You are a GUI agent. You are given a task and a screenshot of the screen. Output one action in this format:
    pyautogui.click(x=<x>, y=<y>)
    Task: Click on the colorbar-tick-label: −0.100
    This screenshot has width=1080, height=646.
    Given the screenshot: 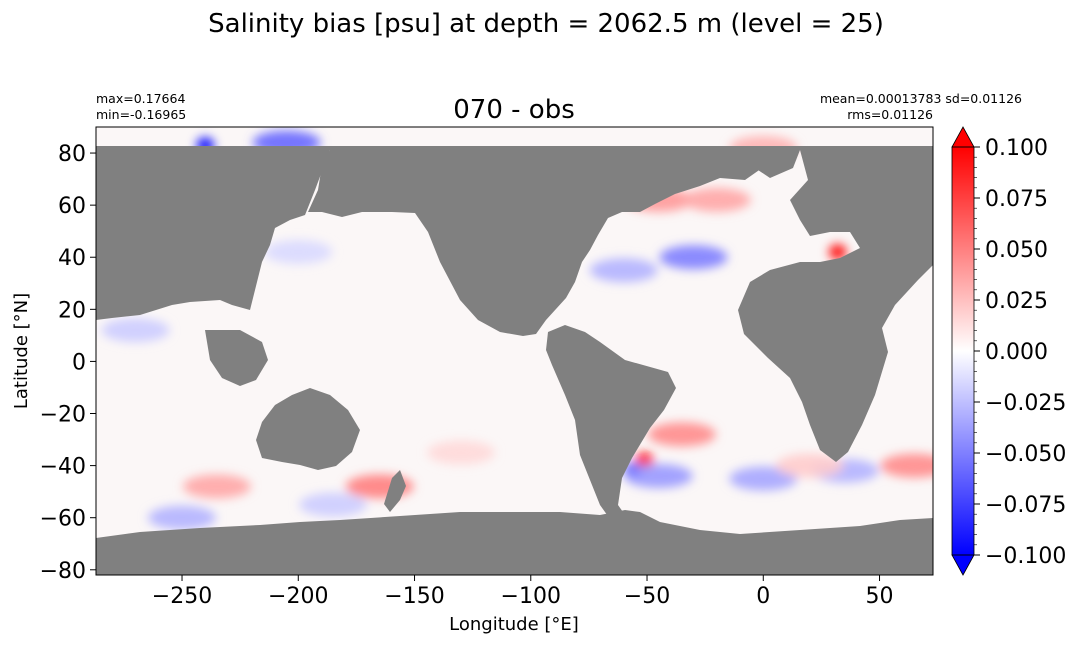 What is the action you would take?
    pyautogui.click(x=1025, y=556)
    